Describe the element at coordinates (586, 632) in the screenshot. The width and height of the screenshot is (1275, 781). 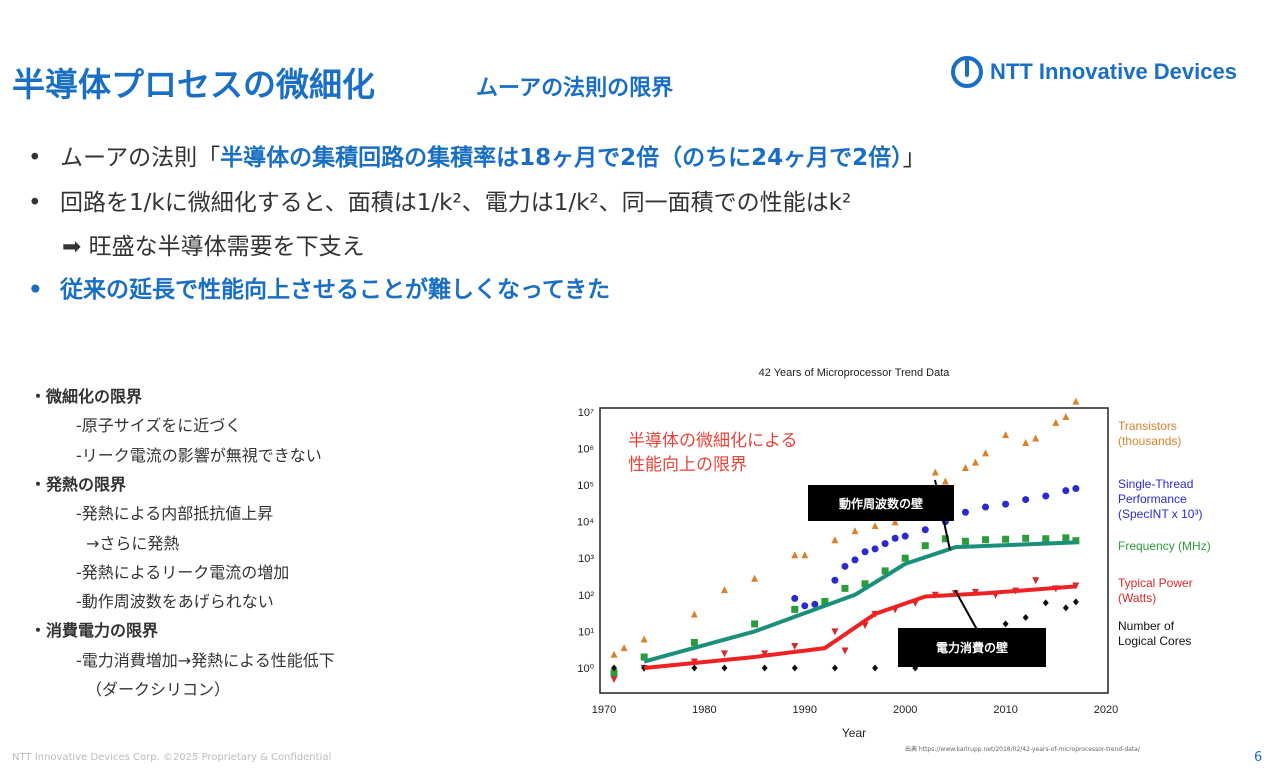
I see `y-tick-label: 10¹` at that location.